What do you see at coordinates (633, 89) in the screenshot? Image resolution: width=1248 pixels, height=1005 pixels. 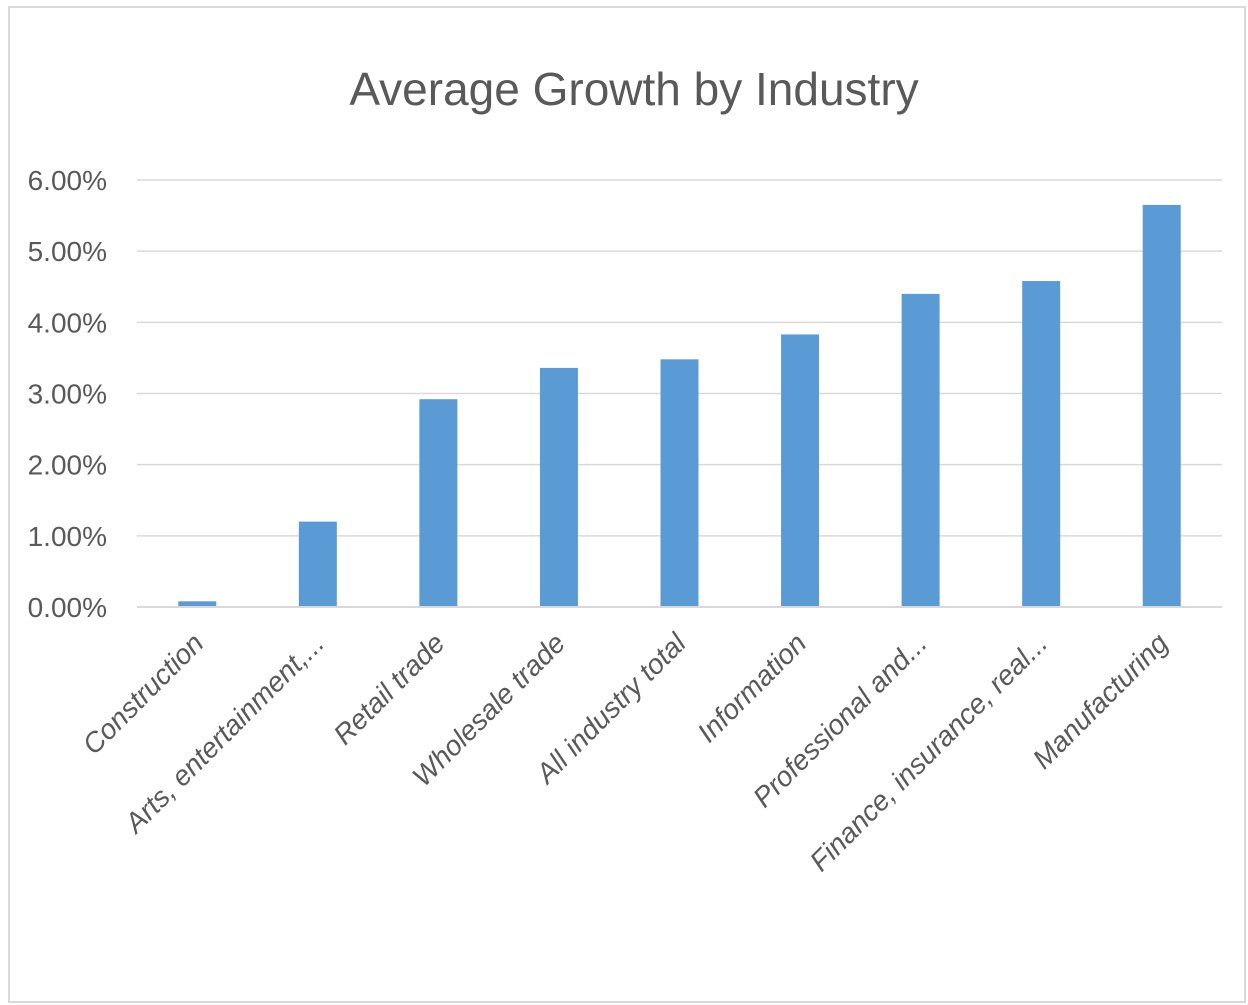 I see `chart-title: Average Growth by Industry` at bounding box center [633, 89].